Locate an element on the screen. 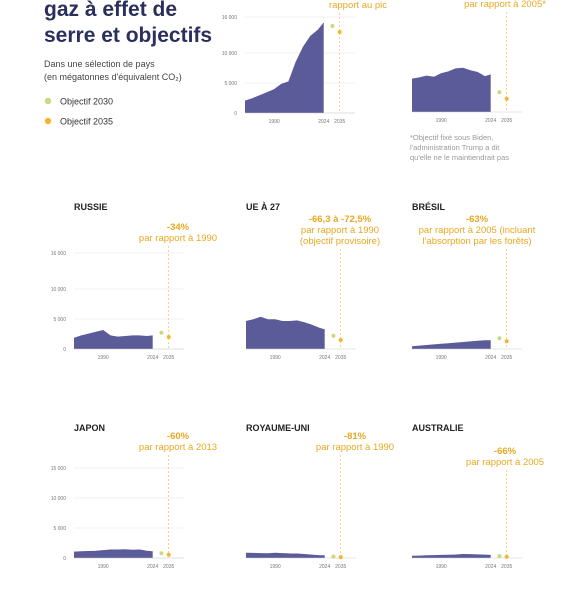  annotation: -81% is located at coordinates (355, 436).